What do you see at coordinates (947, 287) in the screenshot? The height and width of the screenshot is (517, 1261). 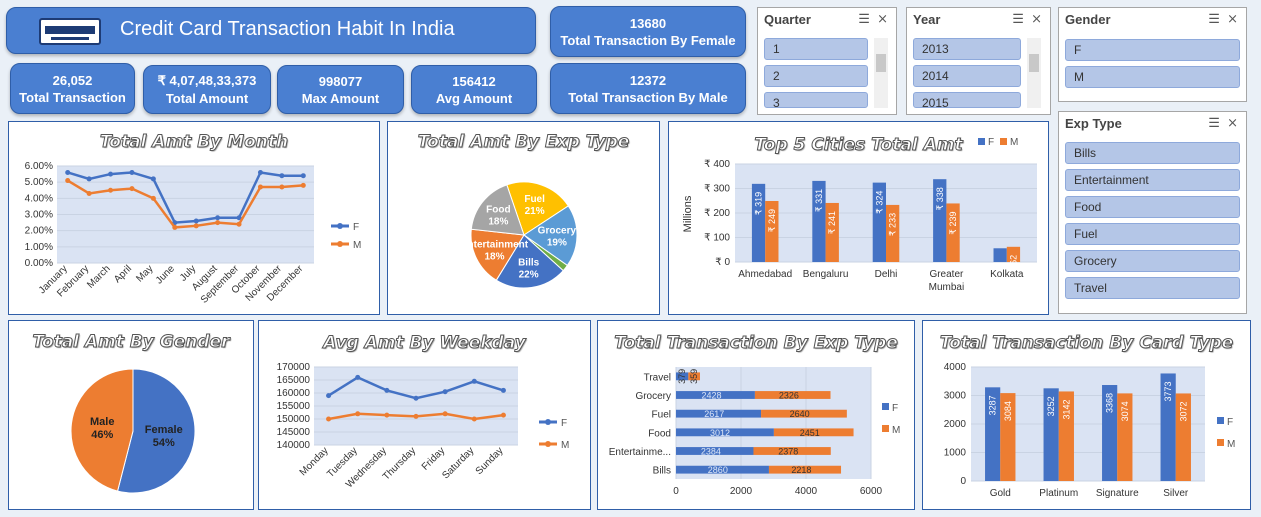 I see `x-tick-label: Mumbai` at bounding box center [947, 287].